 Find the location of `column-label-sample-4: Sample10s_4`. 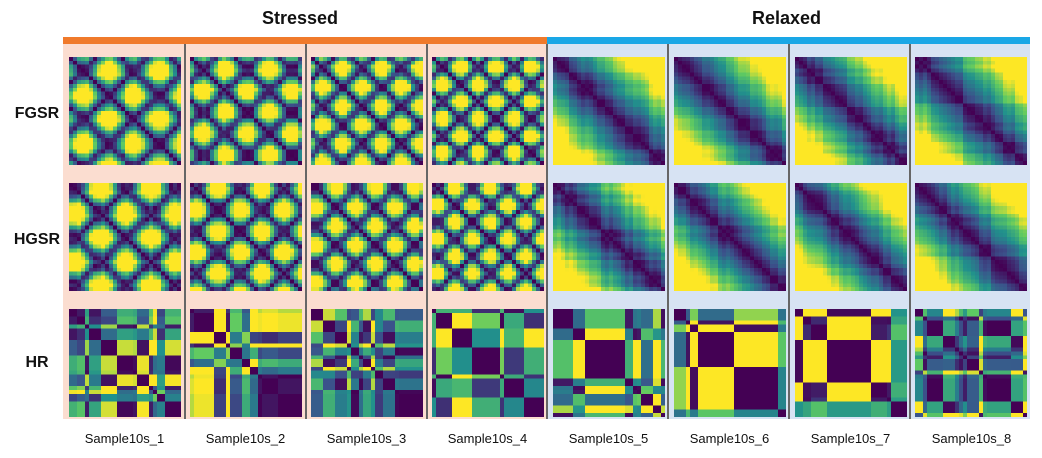

column-label-sample-4: Sample10s_4 is located at coordinates (487, 438).